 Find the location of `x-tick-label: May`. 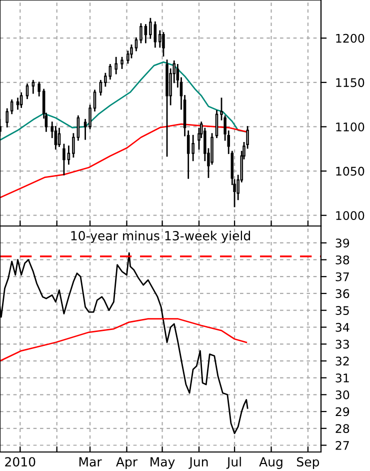

x-tick-label: May is located at coordinates (162, 463).